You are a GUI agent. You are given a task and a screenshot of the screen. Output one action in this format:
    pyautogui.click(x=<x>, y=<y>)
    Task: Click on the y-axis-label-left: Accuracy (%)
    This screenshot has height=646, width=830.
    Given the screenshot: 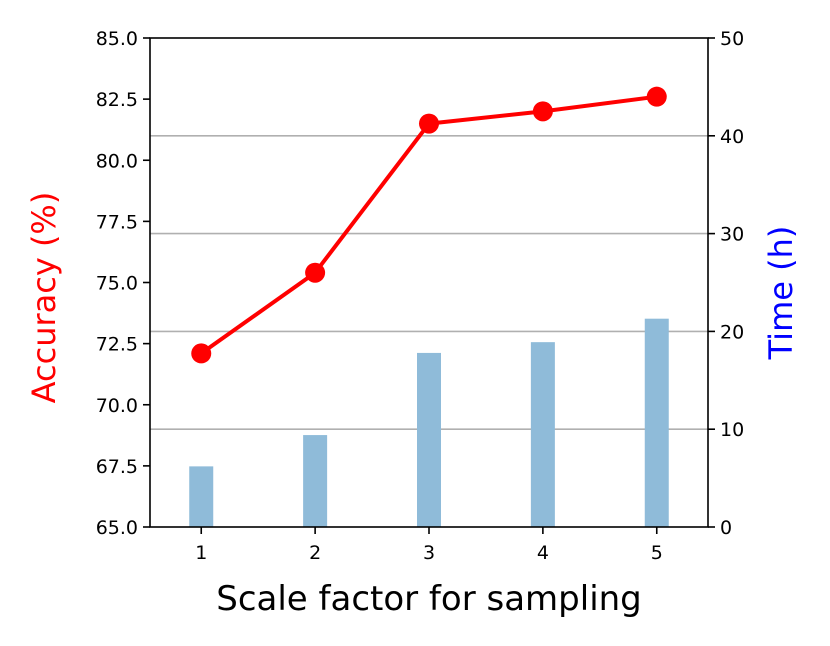 What is the action you would take?
    pyautogui.click(x=44, y=298)
    